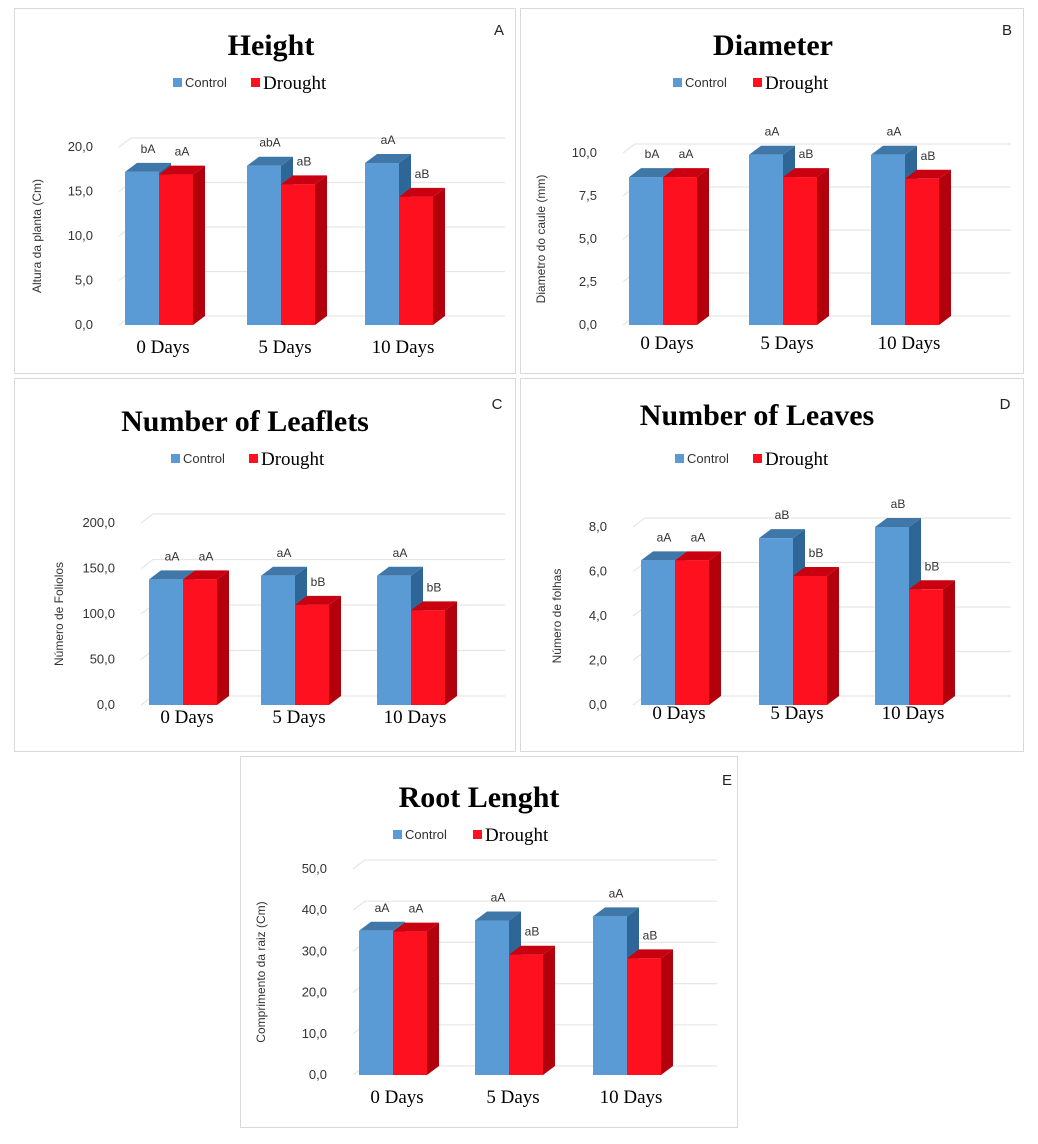 The image size is (1038, 1144). What do you see at coordinates (541, 239) in the screenshot?
I see `y-axis-label: Diametro do caule (mm)` at bounding box center [541, 239].